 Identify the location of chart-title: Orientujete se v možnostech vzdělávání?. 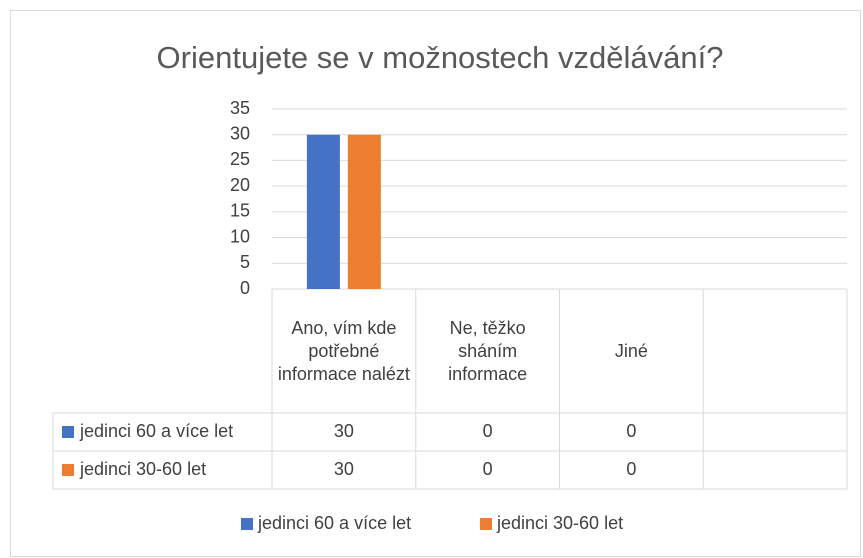
(440, 57).